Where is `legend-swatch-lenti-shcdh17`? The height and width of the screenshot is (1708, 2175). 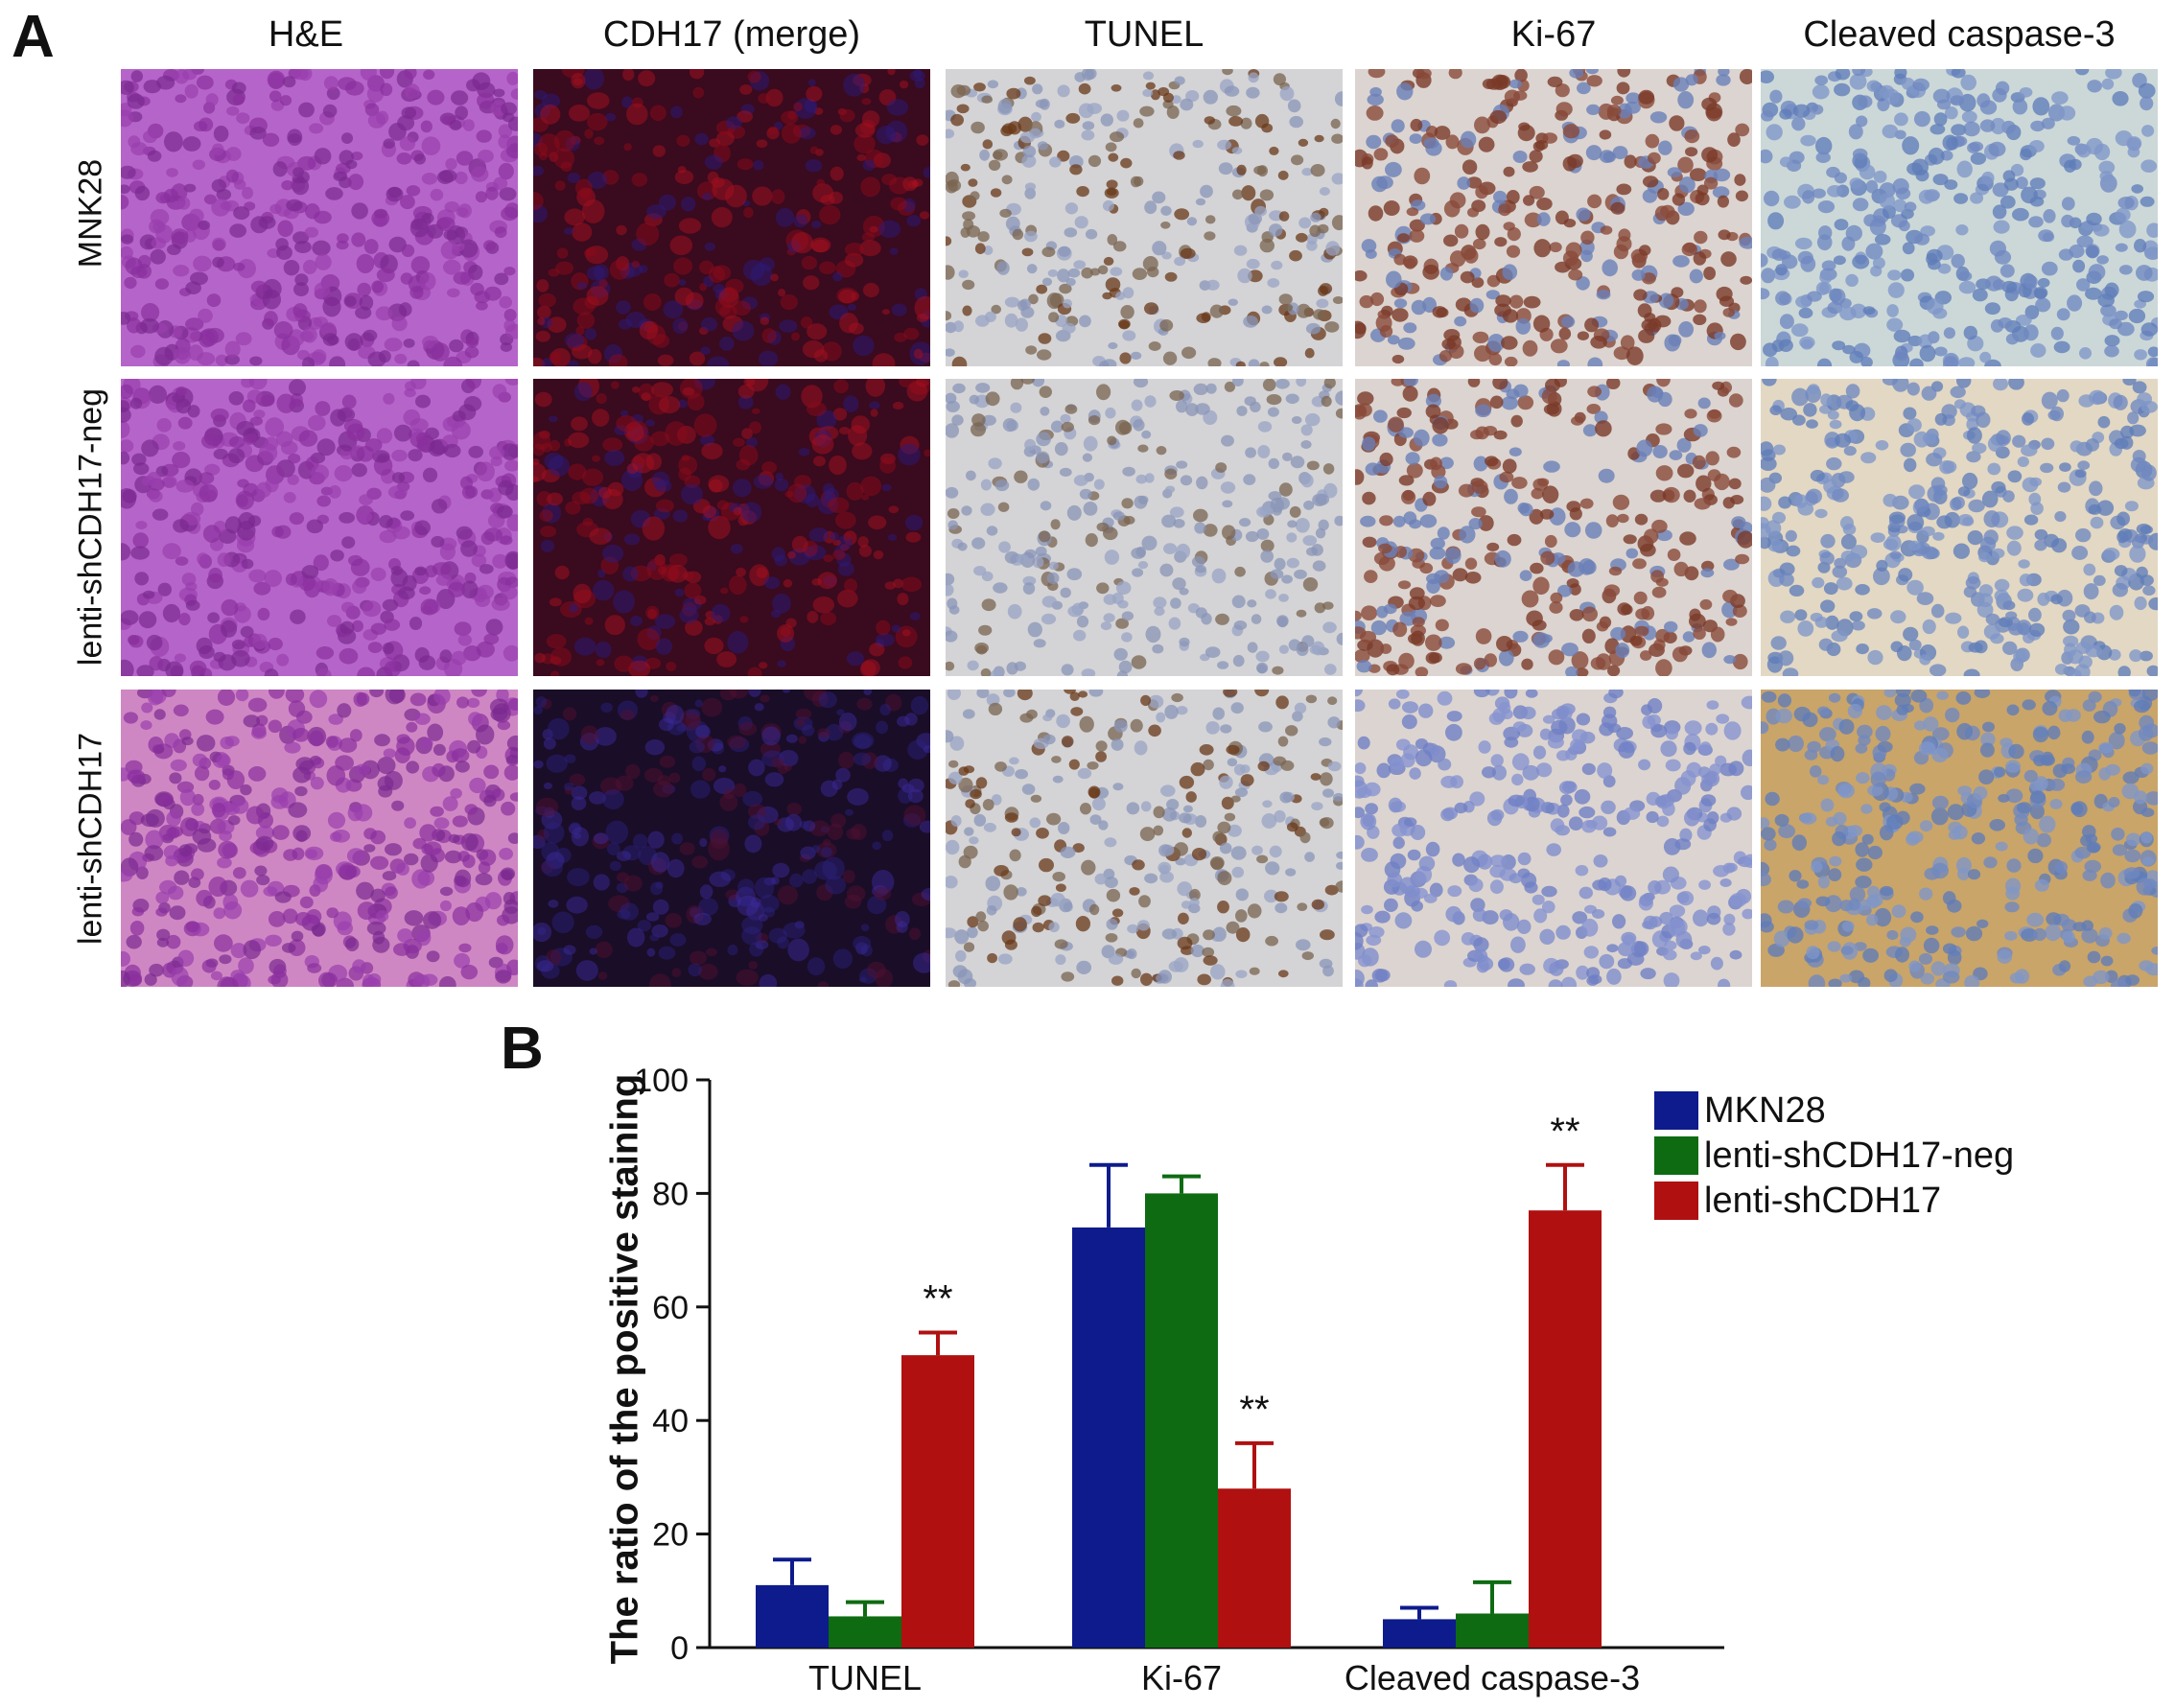
legend-swatch-lenti-shcdh17 is located at coordinates (1676, 1201).